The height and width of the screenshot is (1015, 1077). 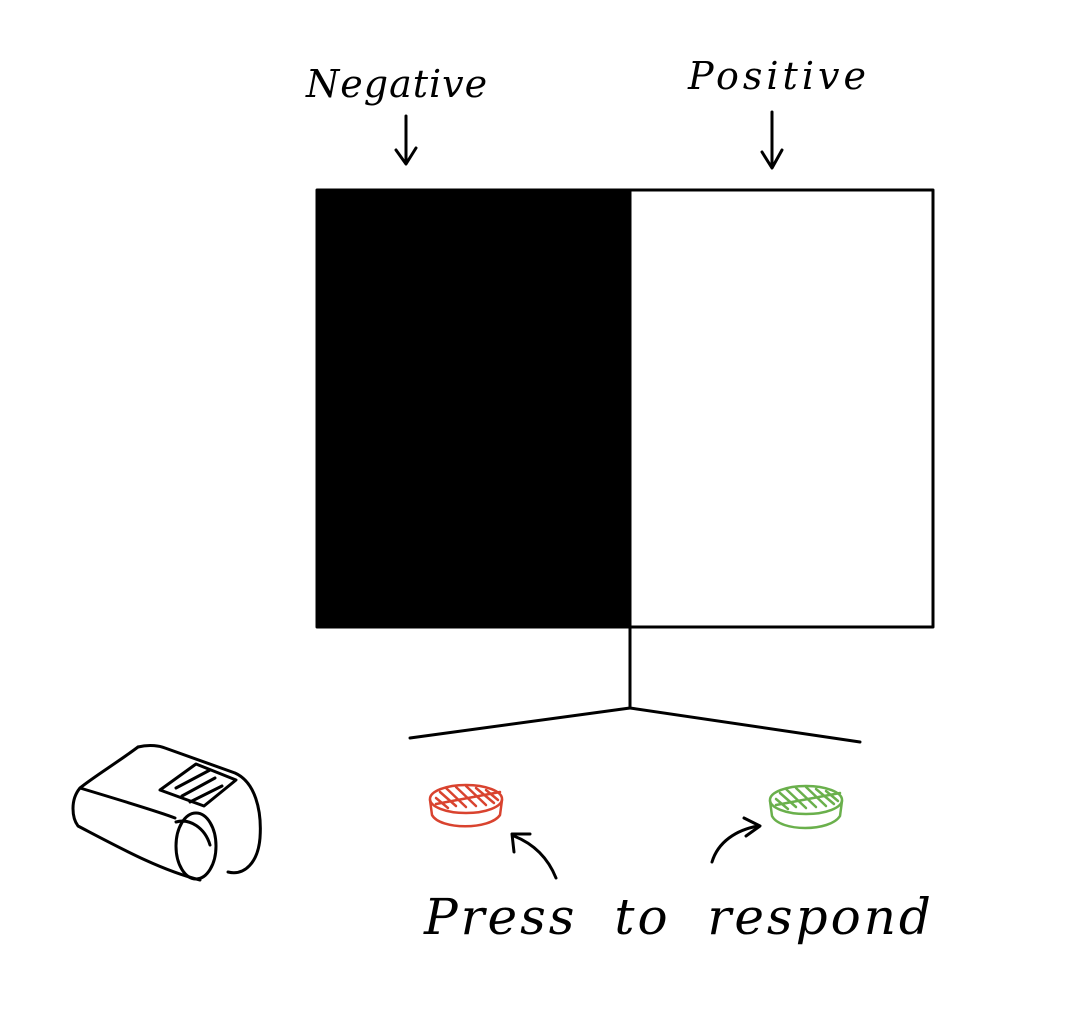 What do you see at coordinates (736, 840) in the screenshot?
I see `arrow-to-green-button` at bounding box center [736, 840].